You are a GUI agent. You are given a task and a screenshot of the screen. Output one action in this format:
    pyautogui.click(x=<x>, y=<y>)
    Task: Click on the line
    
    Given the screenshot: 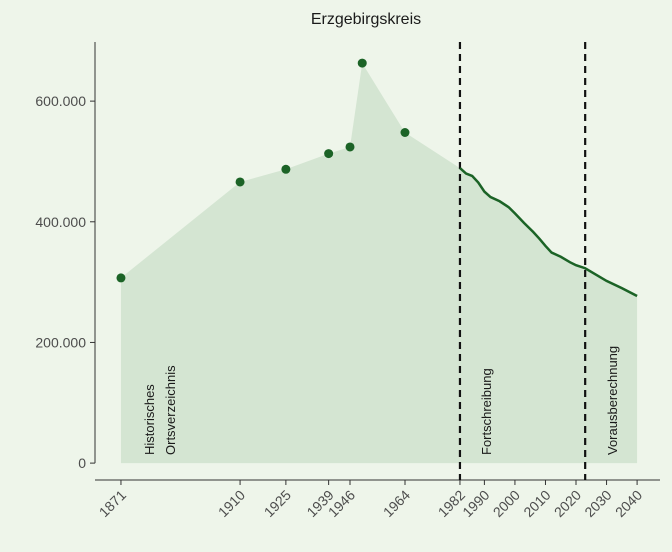 What is the action you would take?
    pyautogui.click(x=548, y=232)
    